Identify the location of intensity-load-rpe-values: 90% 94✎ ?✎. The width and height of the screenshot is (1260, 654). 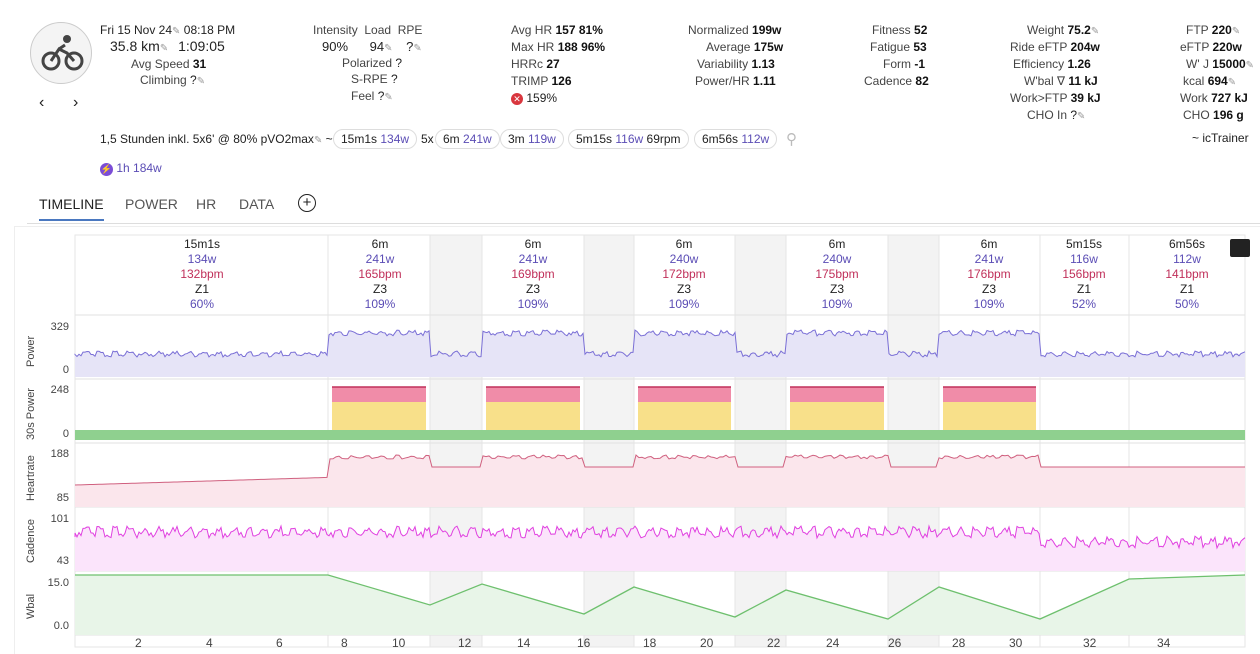
(372, 46).